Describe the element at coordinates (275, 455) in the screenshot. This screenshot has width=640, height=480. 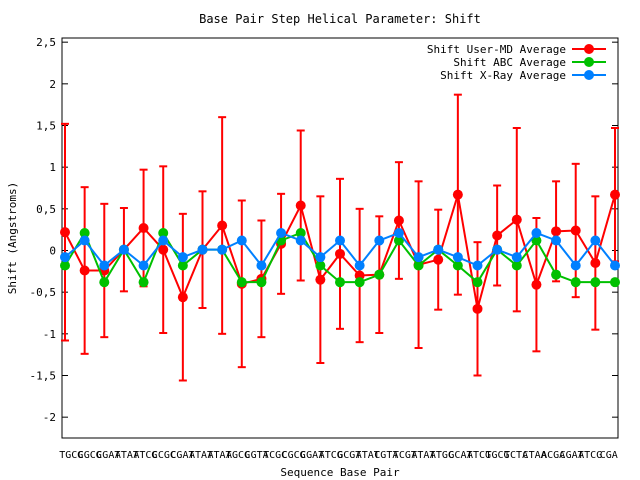
I see `x-tick-label: TCGC` at that location.